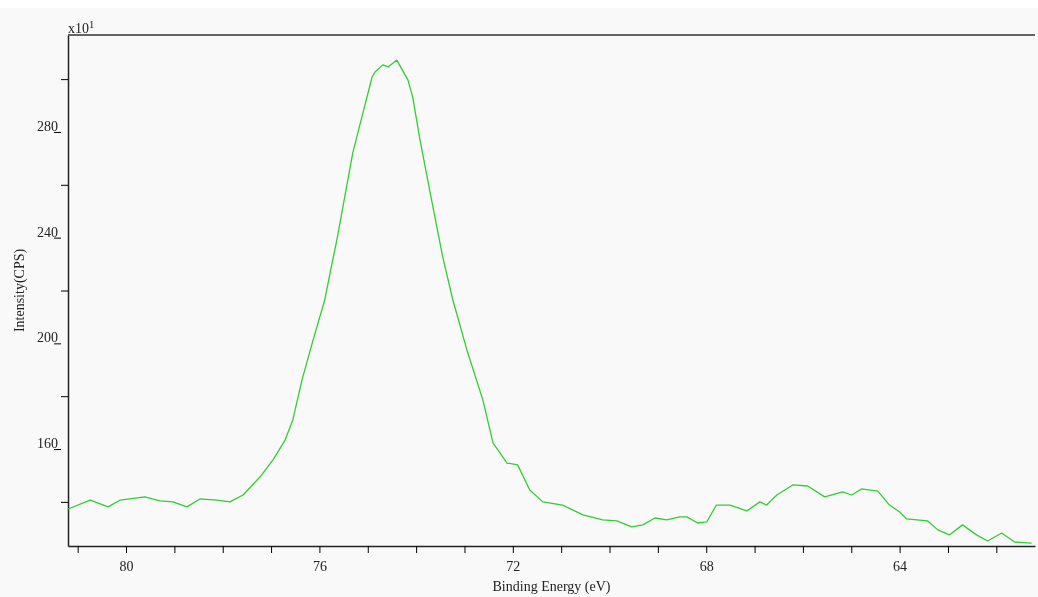 The height and width of the screenshot is (597, 1038). Describe the element at coordinates (81, 27) in the screenshot. I see `annotation: x10$^{1}$` at that location.